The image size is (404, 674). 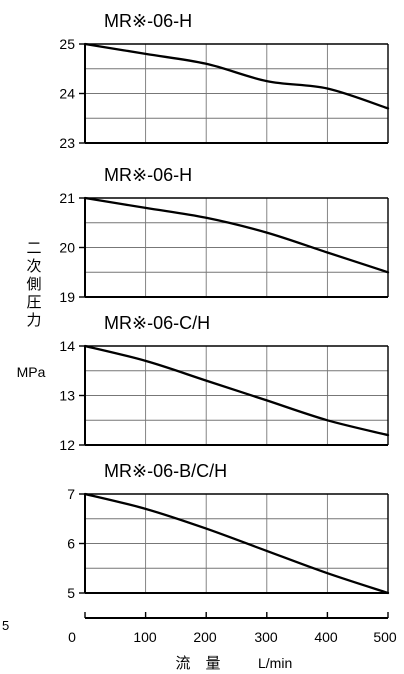 I want to click on x-tick-label-4: 400, so click(x=326, y=637).